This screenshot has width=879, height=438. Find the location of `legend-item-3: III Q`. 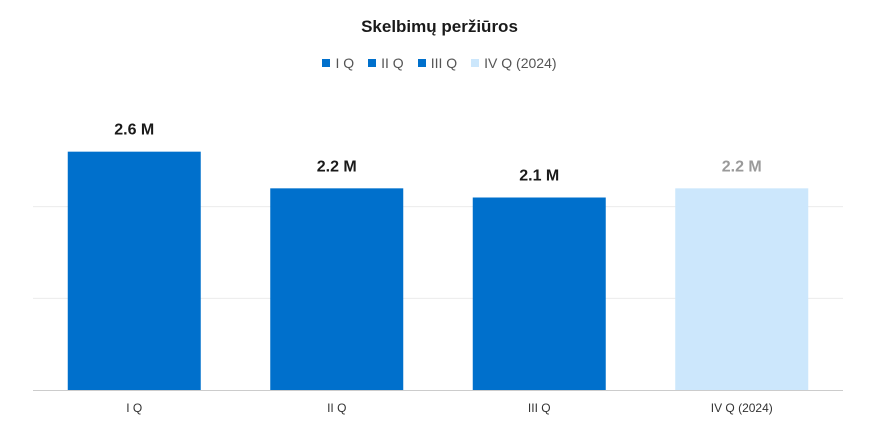

legend-item-3: III Q is located at coordinates (437, 63).